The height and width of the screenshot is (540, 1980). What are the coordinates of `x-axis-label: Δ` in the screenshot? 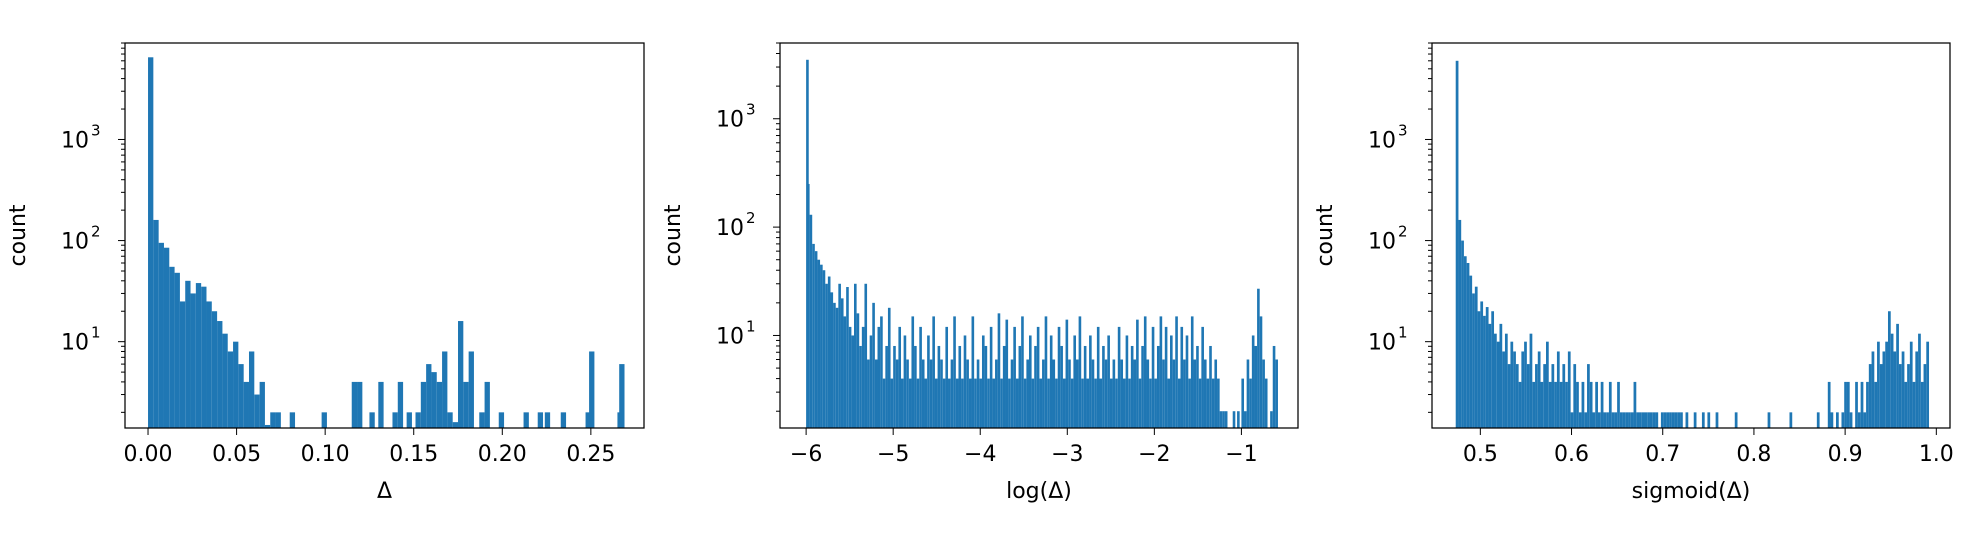 It's located at (384, 491).